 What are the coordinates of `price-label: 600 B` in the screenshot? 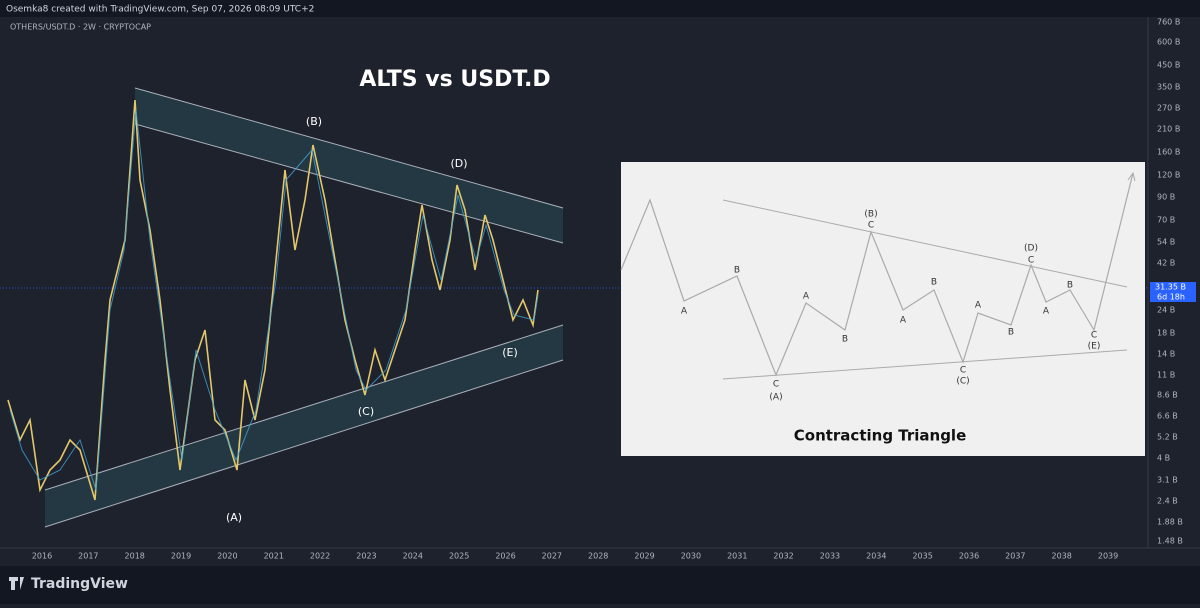 It's located at (1168, 42).